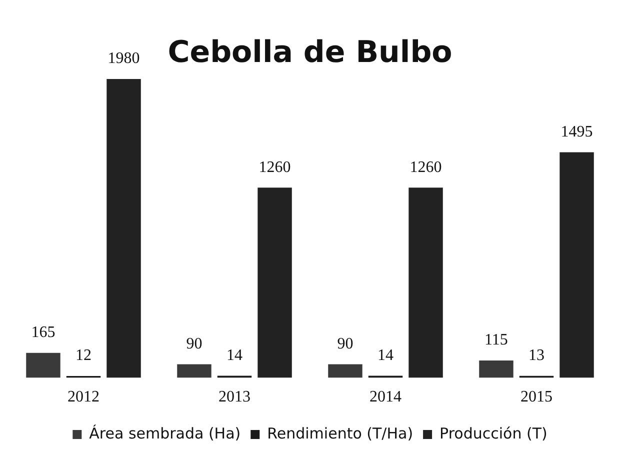 The width and height of the screenshot is (620, 452). Describe the element at coordinates (494, 433) in the screenshot. I see `legend-label: Producción (T)` at that location.